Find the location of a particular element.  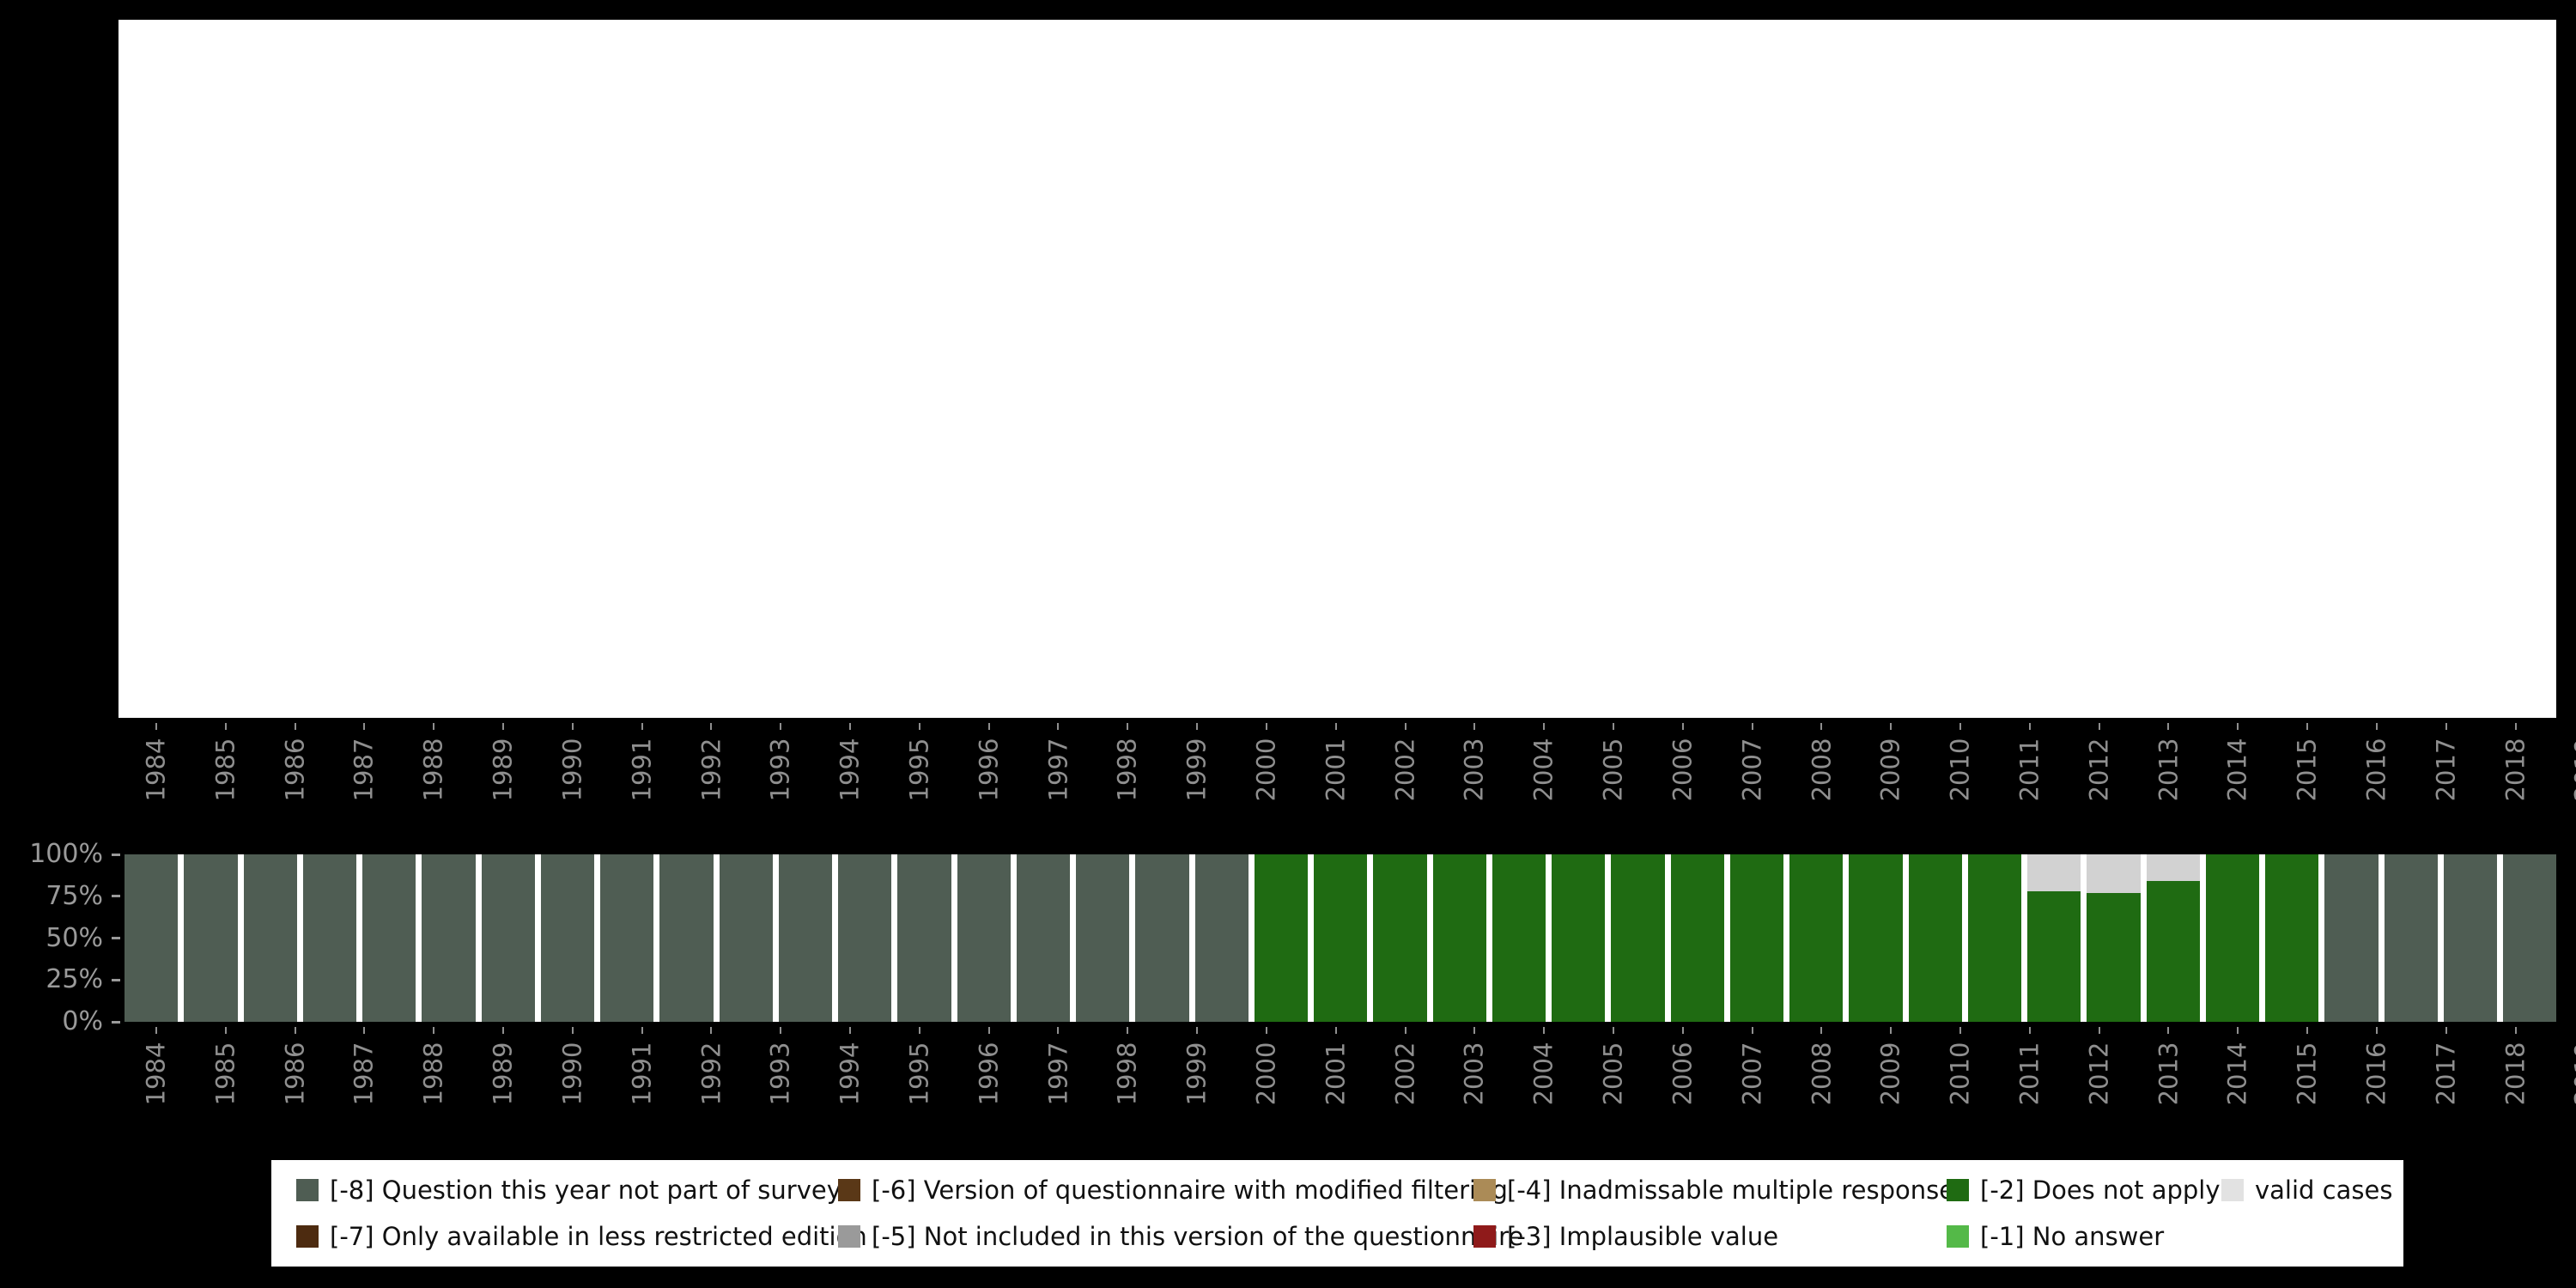

x-tick-label: 1995 is located at coordinates (919, 770).